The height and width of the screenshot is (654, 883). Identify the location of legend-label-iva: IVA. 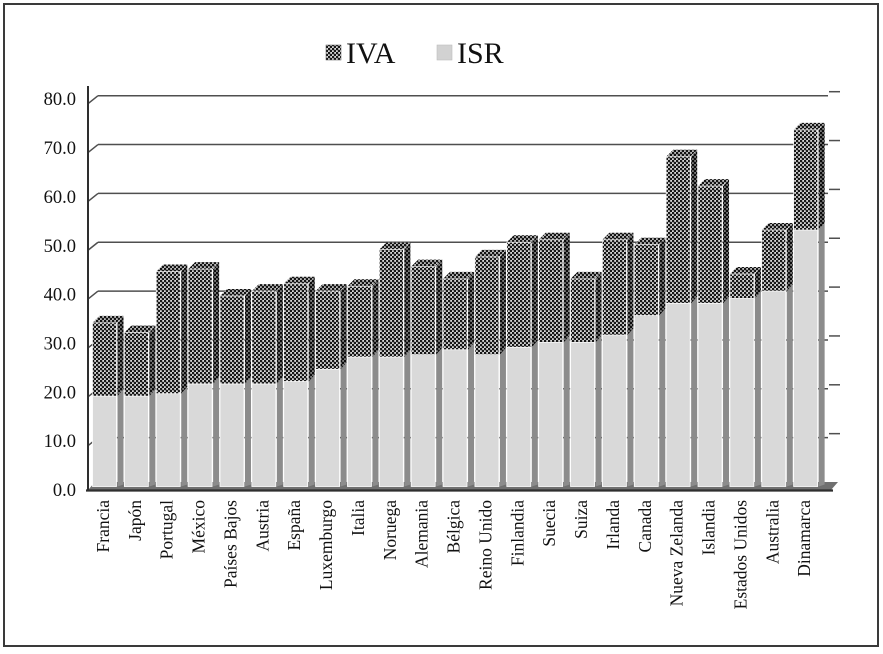
(371, 53).